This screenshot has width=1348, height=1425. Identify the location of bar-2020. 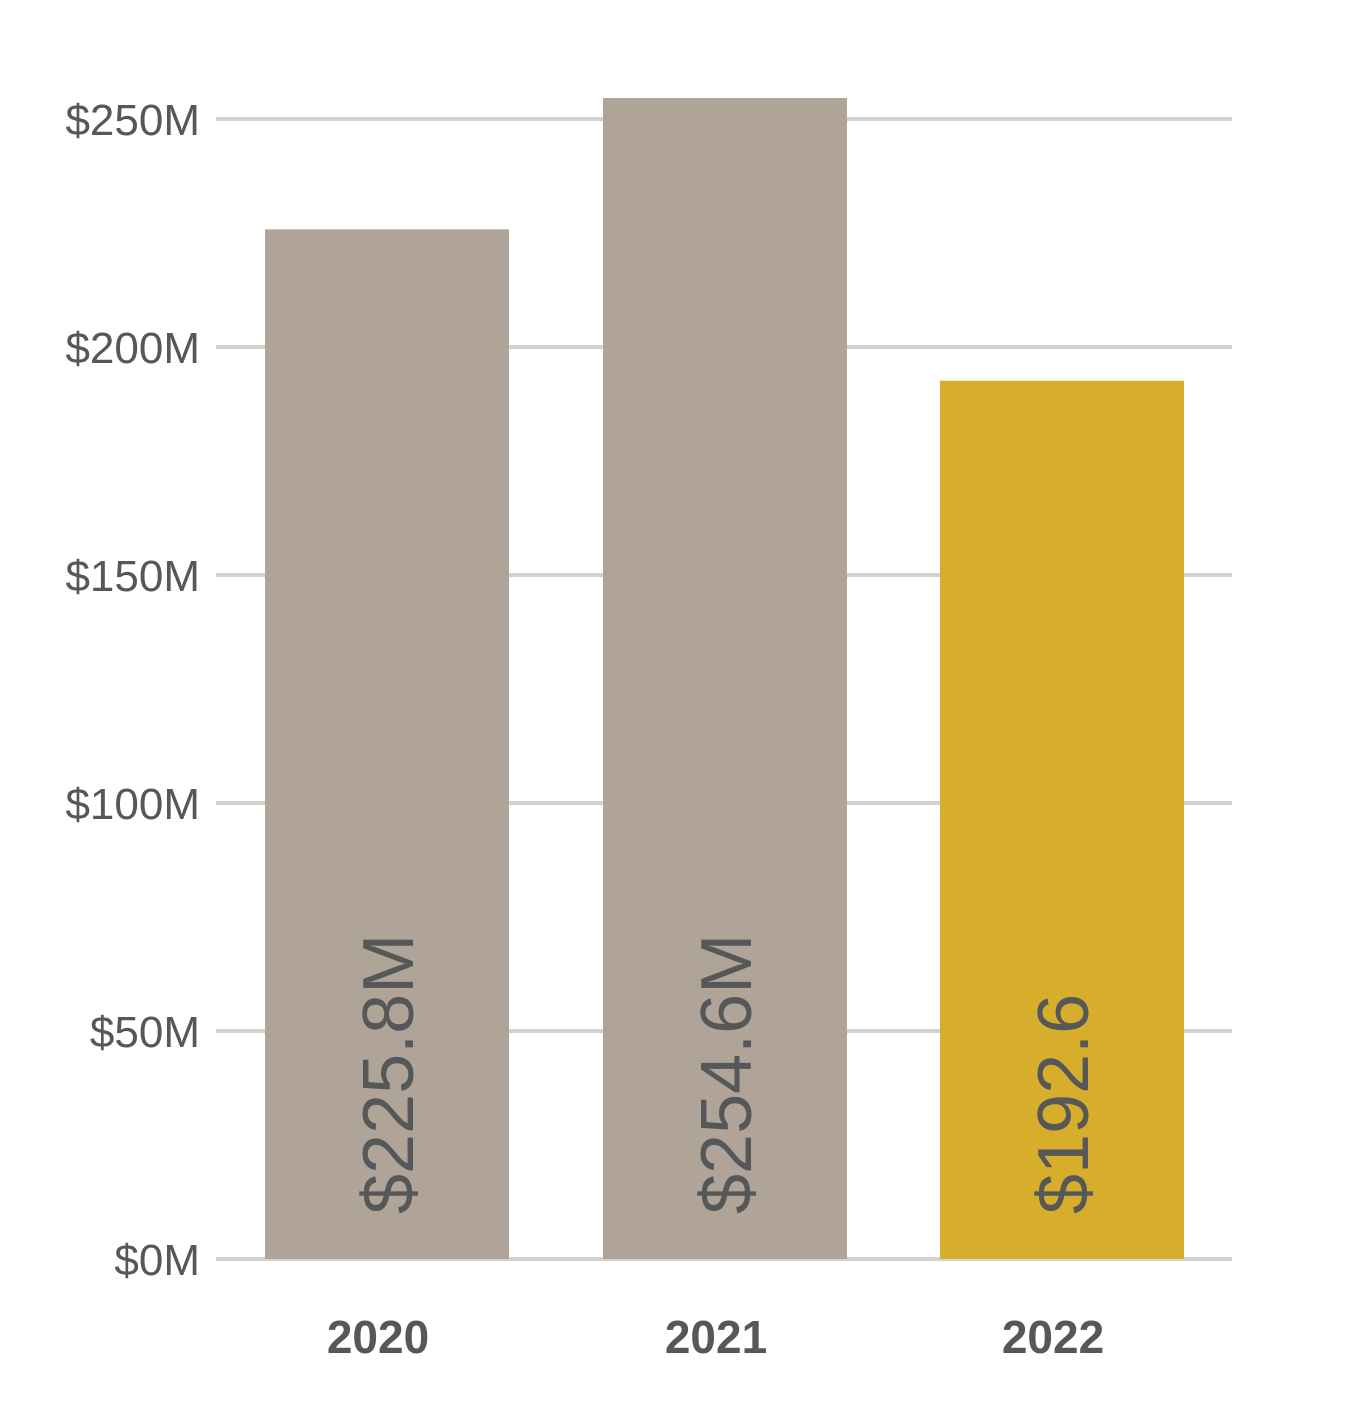
(387, 744).